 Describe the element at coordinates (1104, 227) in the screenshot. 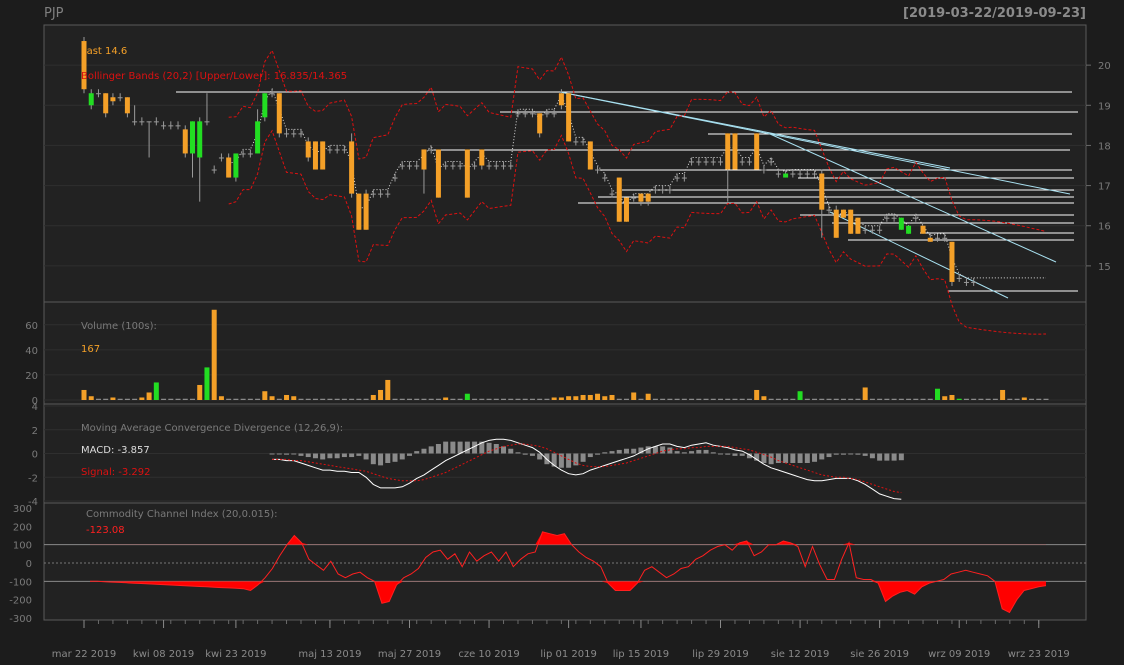

I see `price-tick-label: 16` at that location.